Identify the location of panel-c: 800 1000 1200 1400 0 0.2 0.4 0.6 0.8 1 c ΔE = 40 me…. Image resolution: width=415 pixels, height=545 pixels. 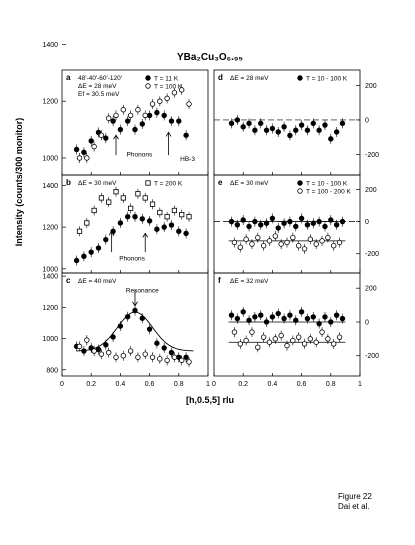
(126, 330).